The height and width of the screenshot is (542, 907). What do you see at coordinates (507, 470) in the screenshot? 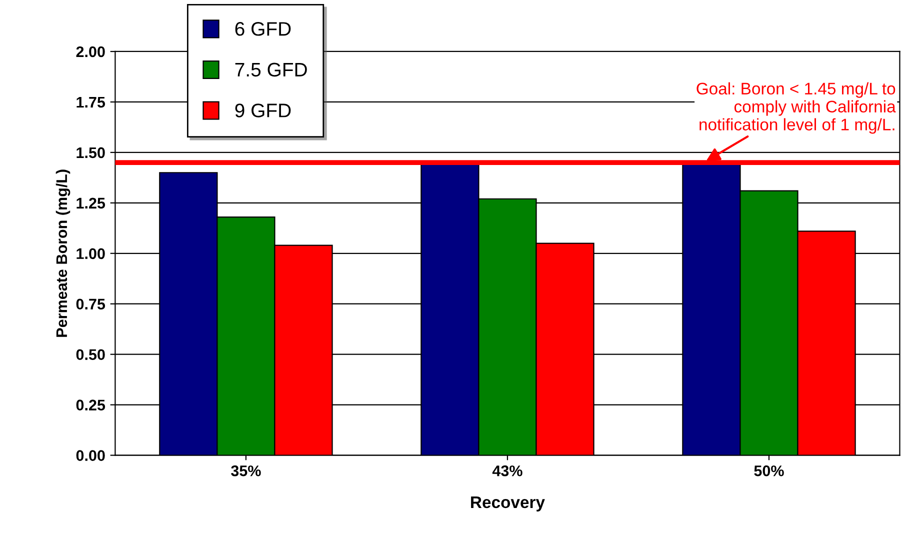
I see `x-tick-label: 43%` at bounding box center [507, 470].